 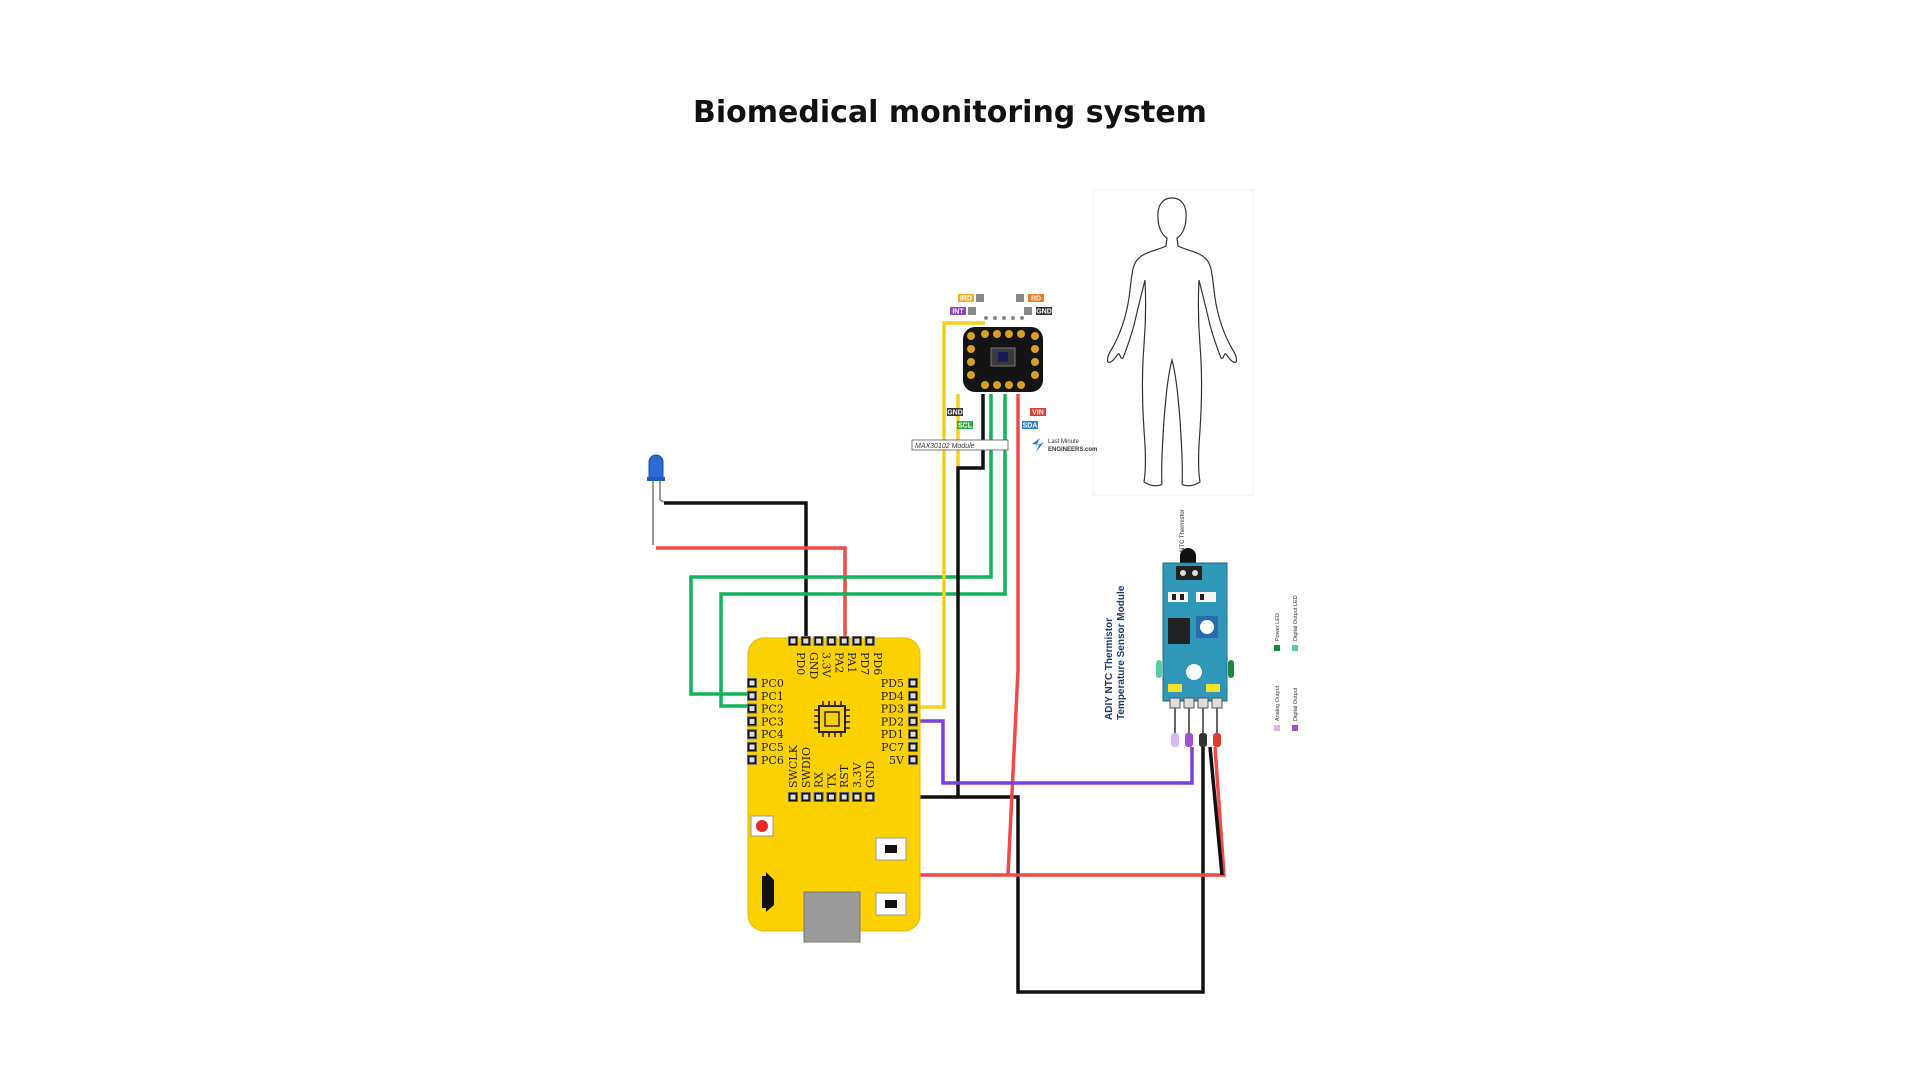 I want to click on human-body-figure, so click(x=1173, y=342).